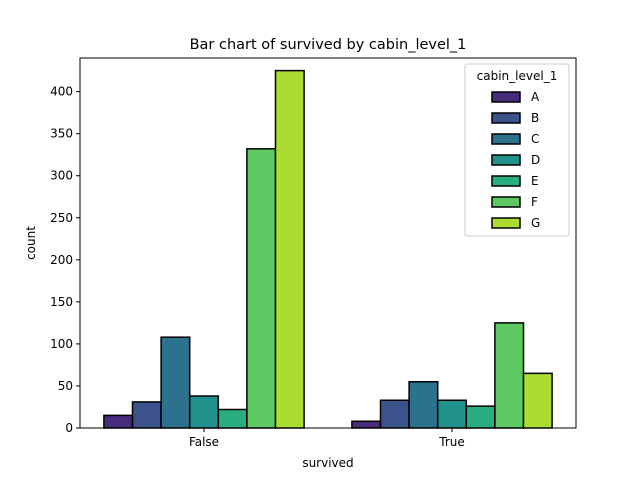 The image size is (640, 480). What do you see at coordinates (261, 288) in the screenshot?
I see `bar-F-False` at bounding box center [261, 288].